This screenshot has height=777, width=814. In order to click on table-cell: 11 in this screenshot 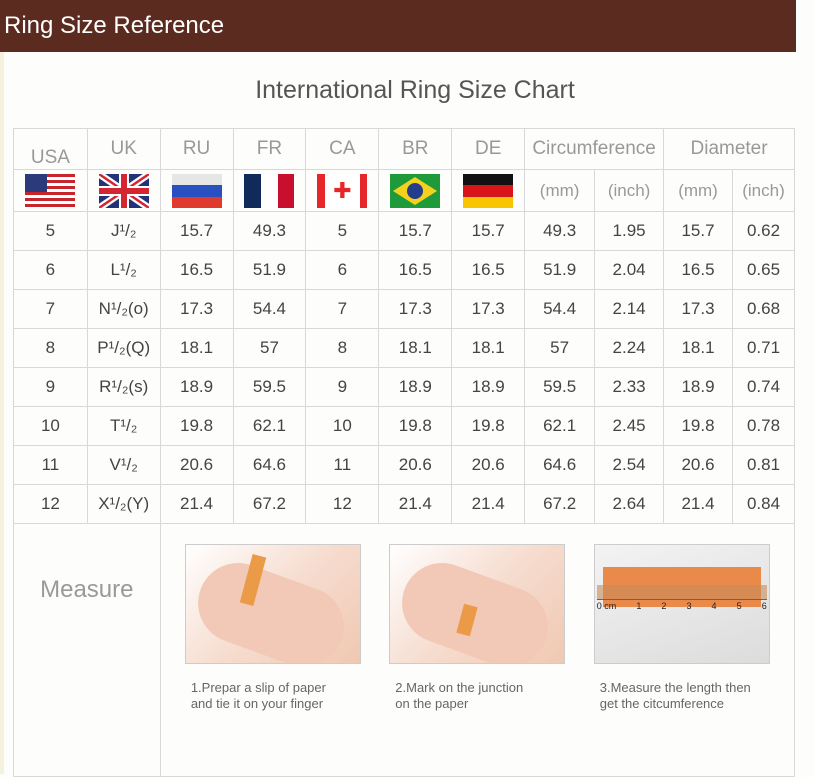, I will do `click(342, 465)`.